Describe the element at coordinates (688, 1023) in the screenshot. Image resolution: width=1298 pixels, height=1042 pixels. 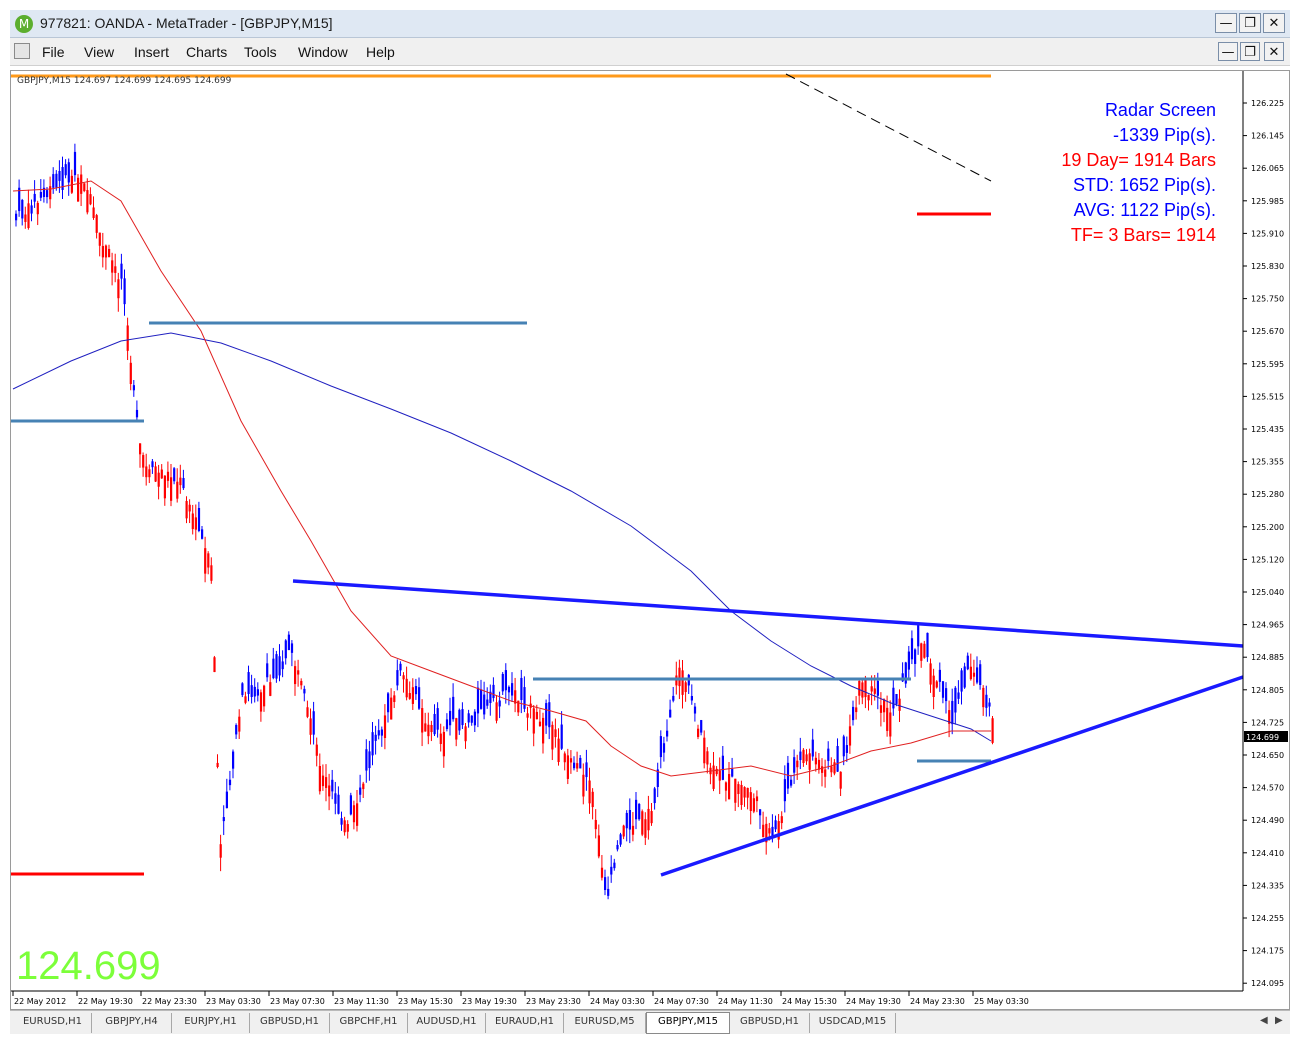
I see `tab-gbpjpy-m15: GBPJPY,M15` at that location.